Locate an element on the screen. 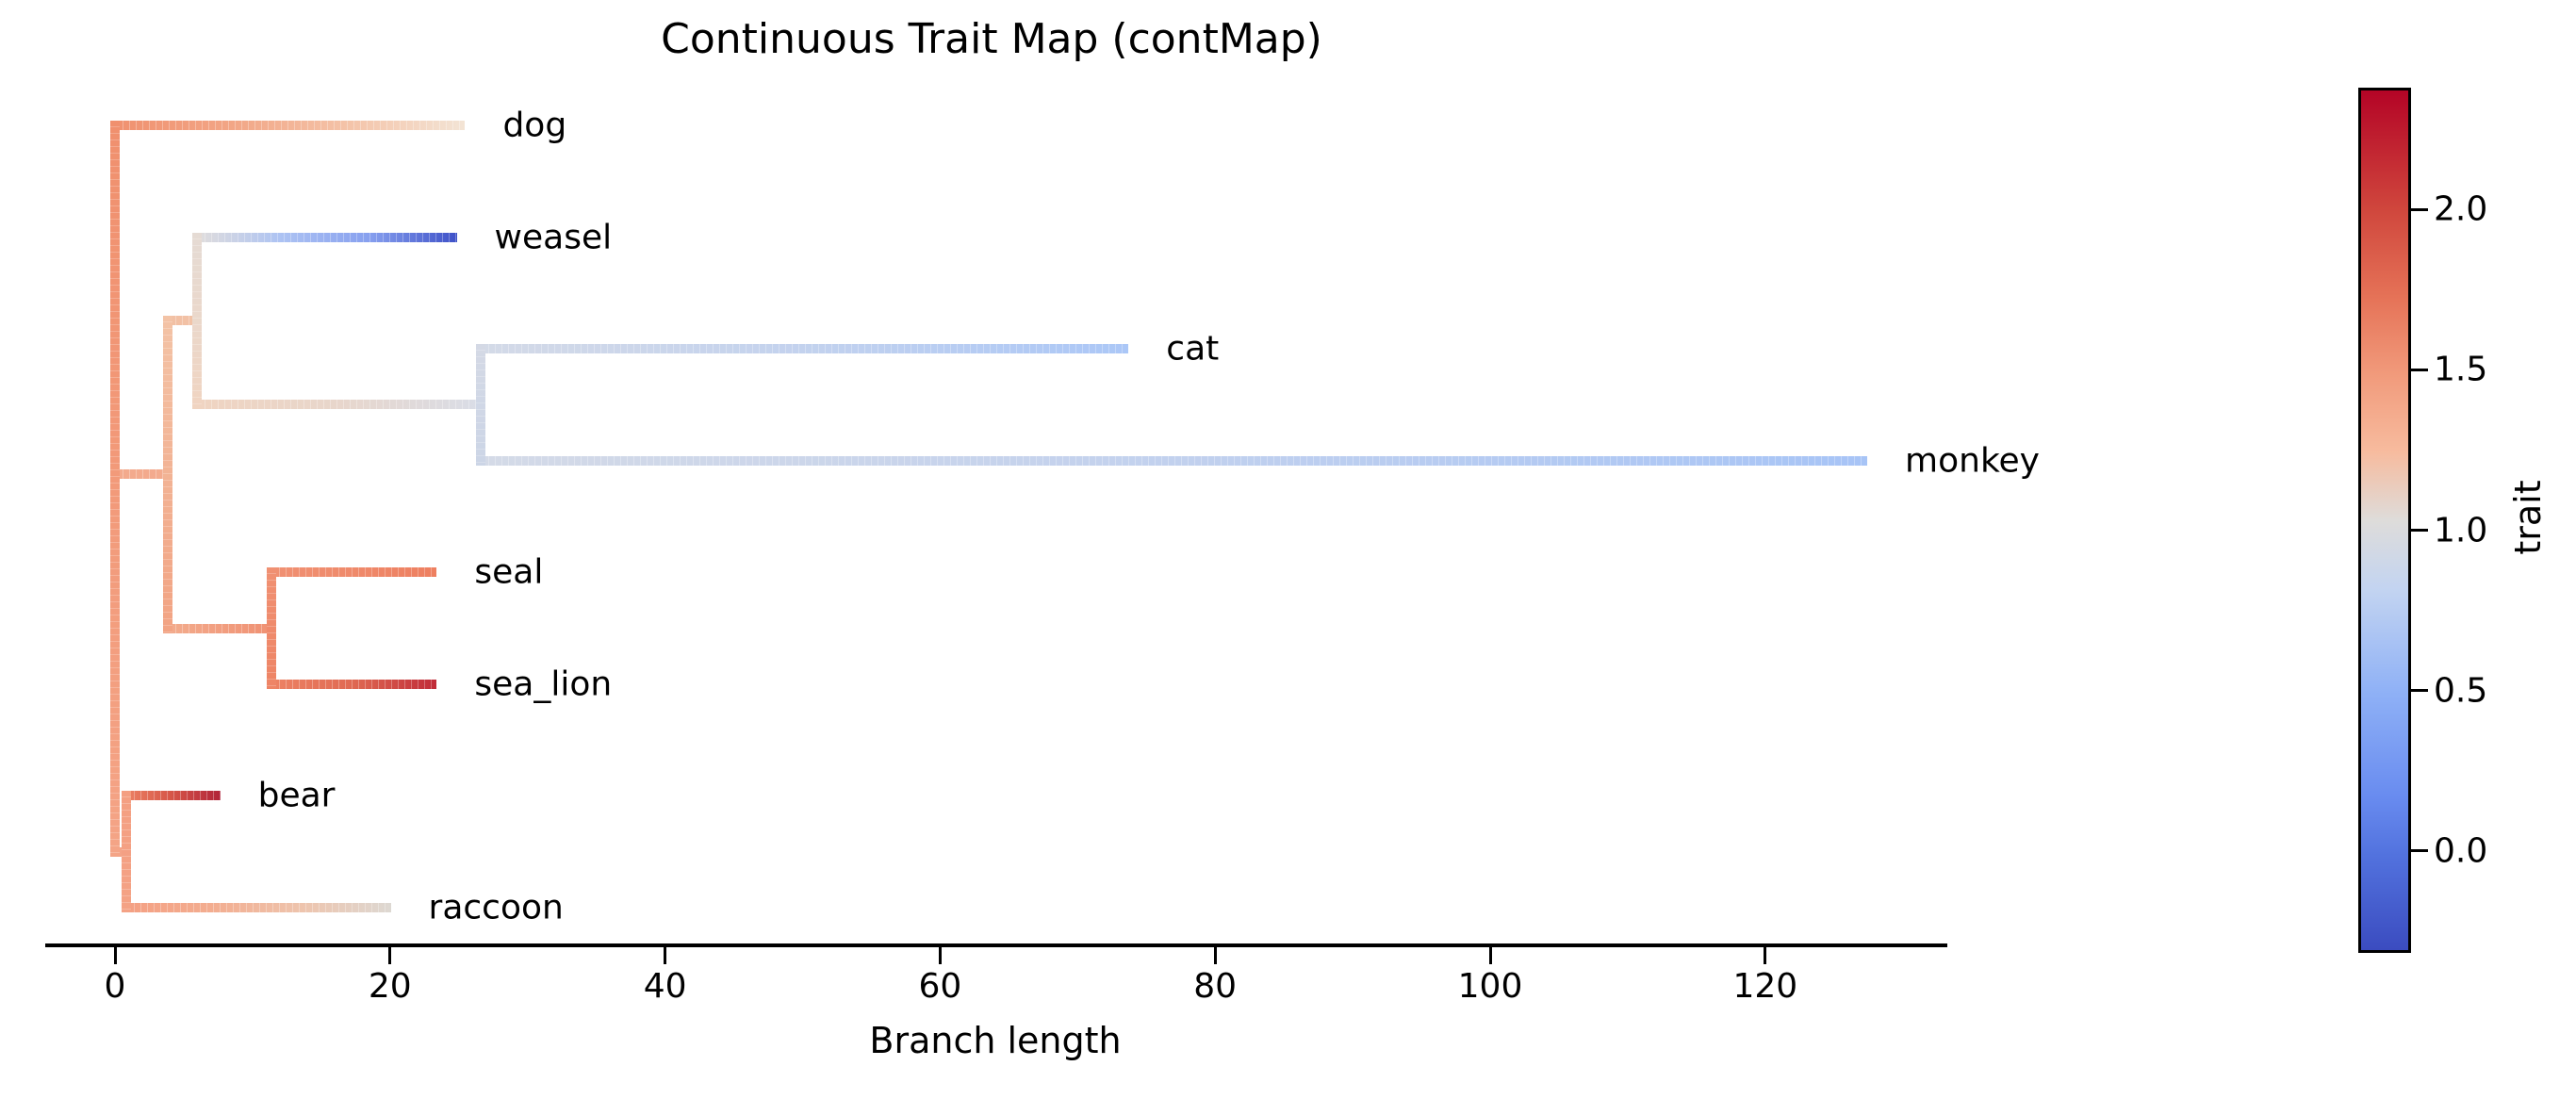 The image size is (2576, 1099). colorbar-tick-1.0 is located at coordinates (2419, 531).